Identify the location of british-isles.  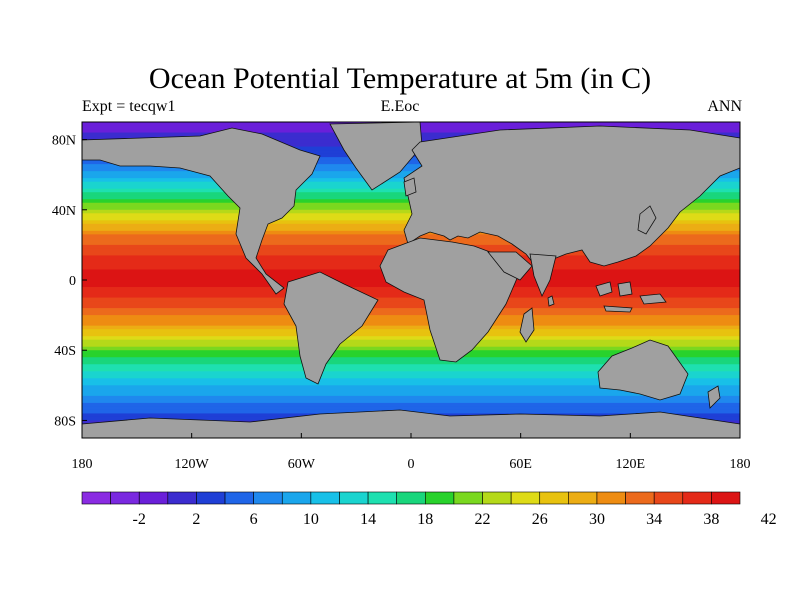
(410, 187).